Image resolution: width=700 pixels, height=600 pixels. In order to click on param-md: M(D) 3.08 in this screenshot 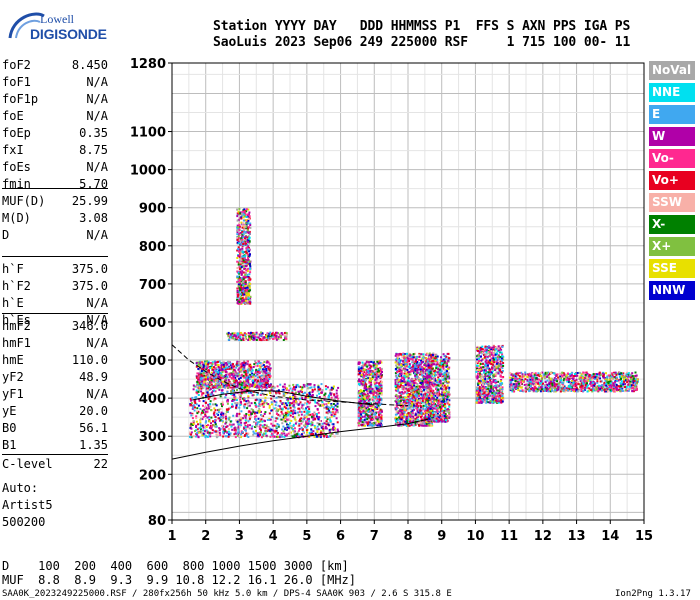, I will do `click(55, 220)`.